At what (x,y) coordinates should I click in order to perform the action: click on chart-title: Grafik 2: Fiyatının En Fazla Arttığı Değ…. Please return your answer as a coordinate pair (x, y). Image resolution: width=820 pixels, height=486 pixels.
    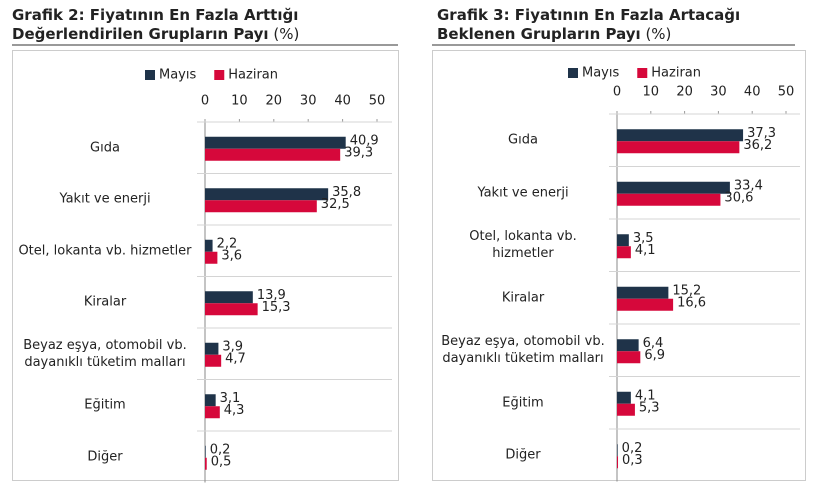
    Looking at the image, I should click on (155, 24).